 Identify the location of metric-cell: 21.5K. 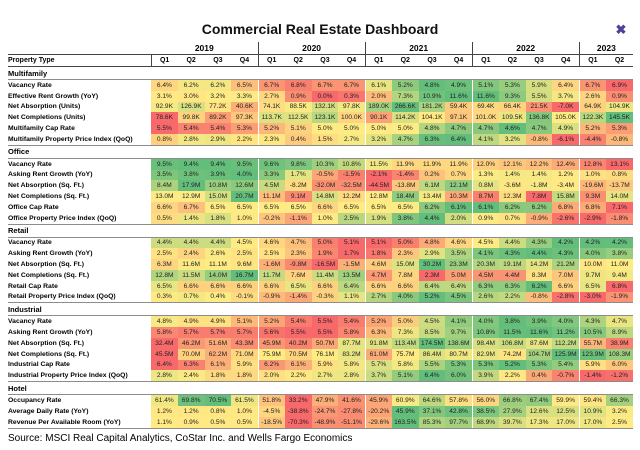
(539, 107).